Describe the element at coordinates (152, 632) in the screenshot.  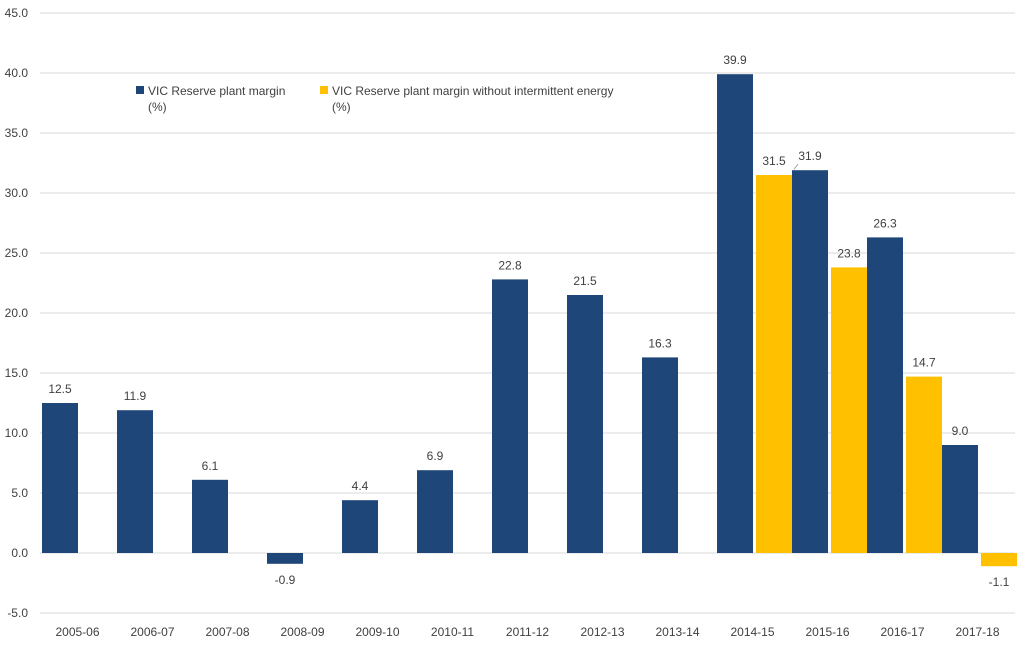
I see `x-tick-label: 2006-07` at that location.